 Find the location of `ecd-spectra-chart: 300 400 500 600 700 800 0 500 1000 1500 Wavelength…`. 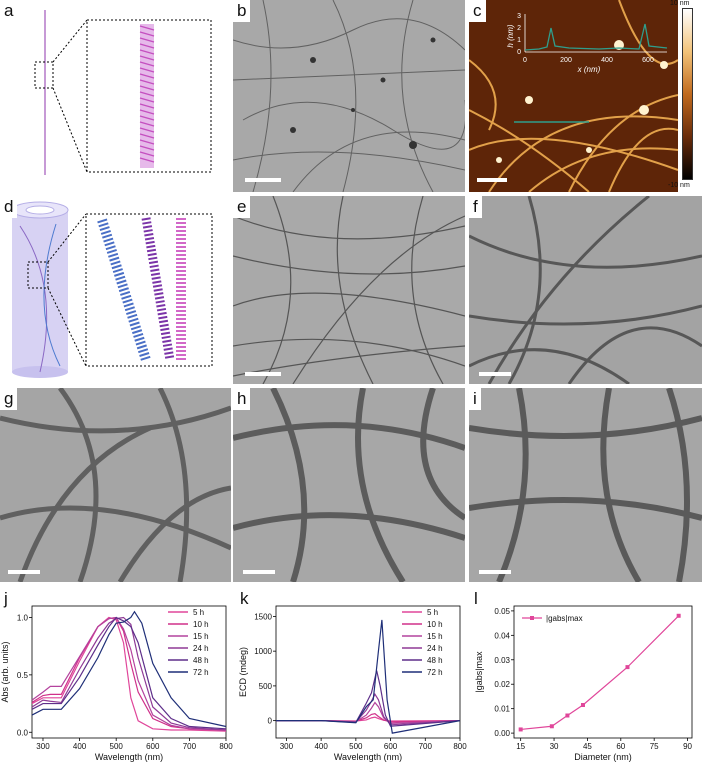

ecd-spectra-chart: 300 400 500 600 700 800 0 500 1000 1500 Wavelength… is located at coordinates (352, 683).